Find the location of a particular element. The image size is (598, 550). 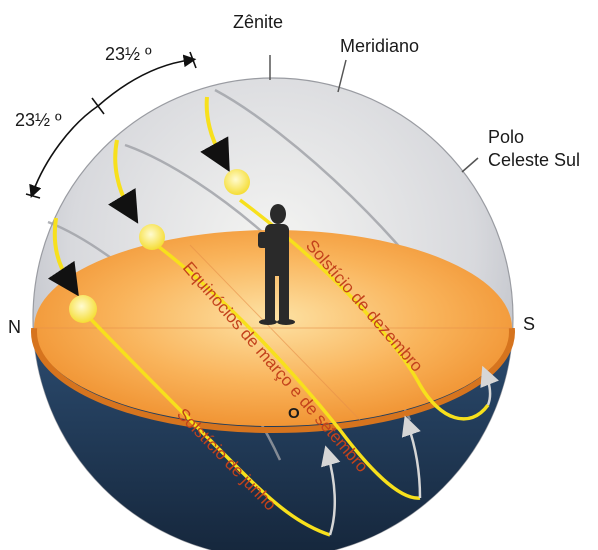

zenith-label: Zênite is located at coordinates (258, 22).